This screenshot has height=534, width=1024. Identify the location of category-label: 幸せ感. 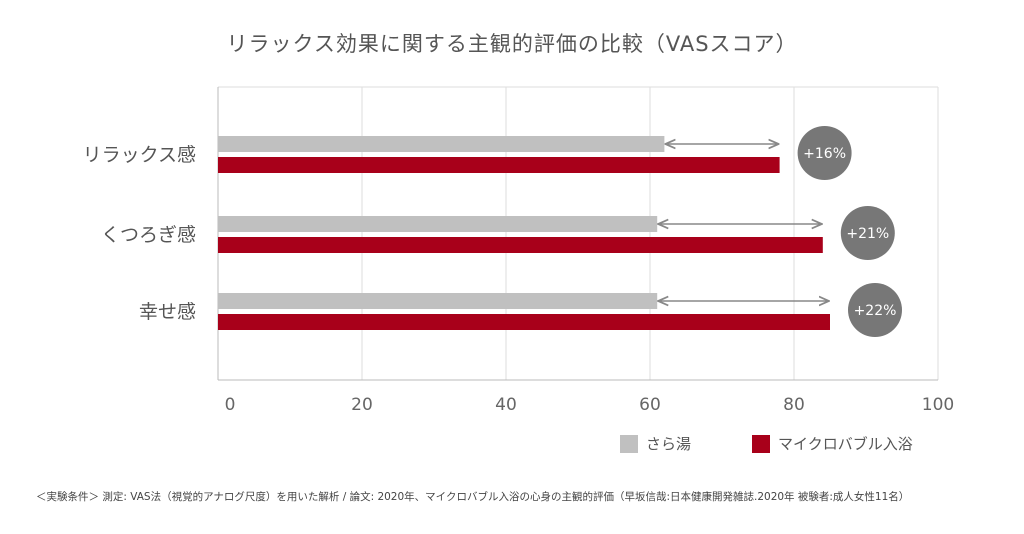
(167, 312).